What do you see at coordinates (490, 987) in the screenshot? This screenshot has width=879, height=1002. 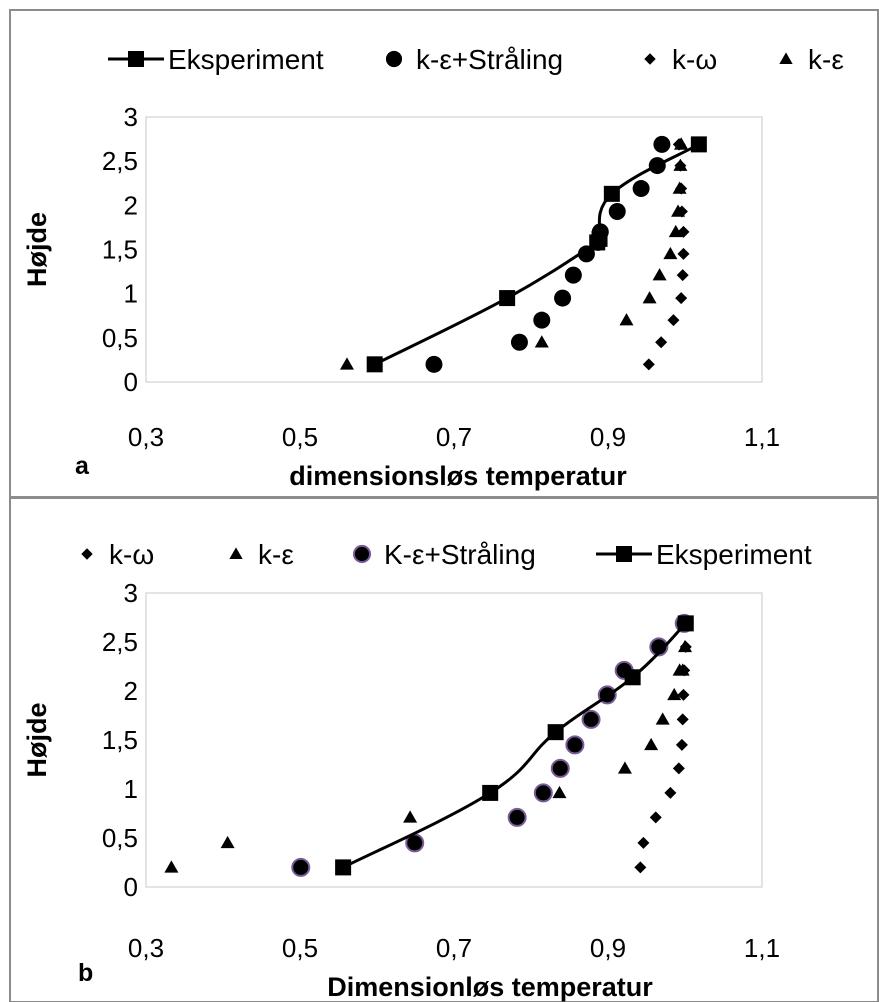 I see `x-axis-label: Dimensionløs temperatur` at bounding box center [490, 987].